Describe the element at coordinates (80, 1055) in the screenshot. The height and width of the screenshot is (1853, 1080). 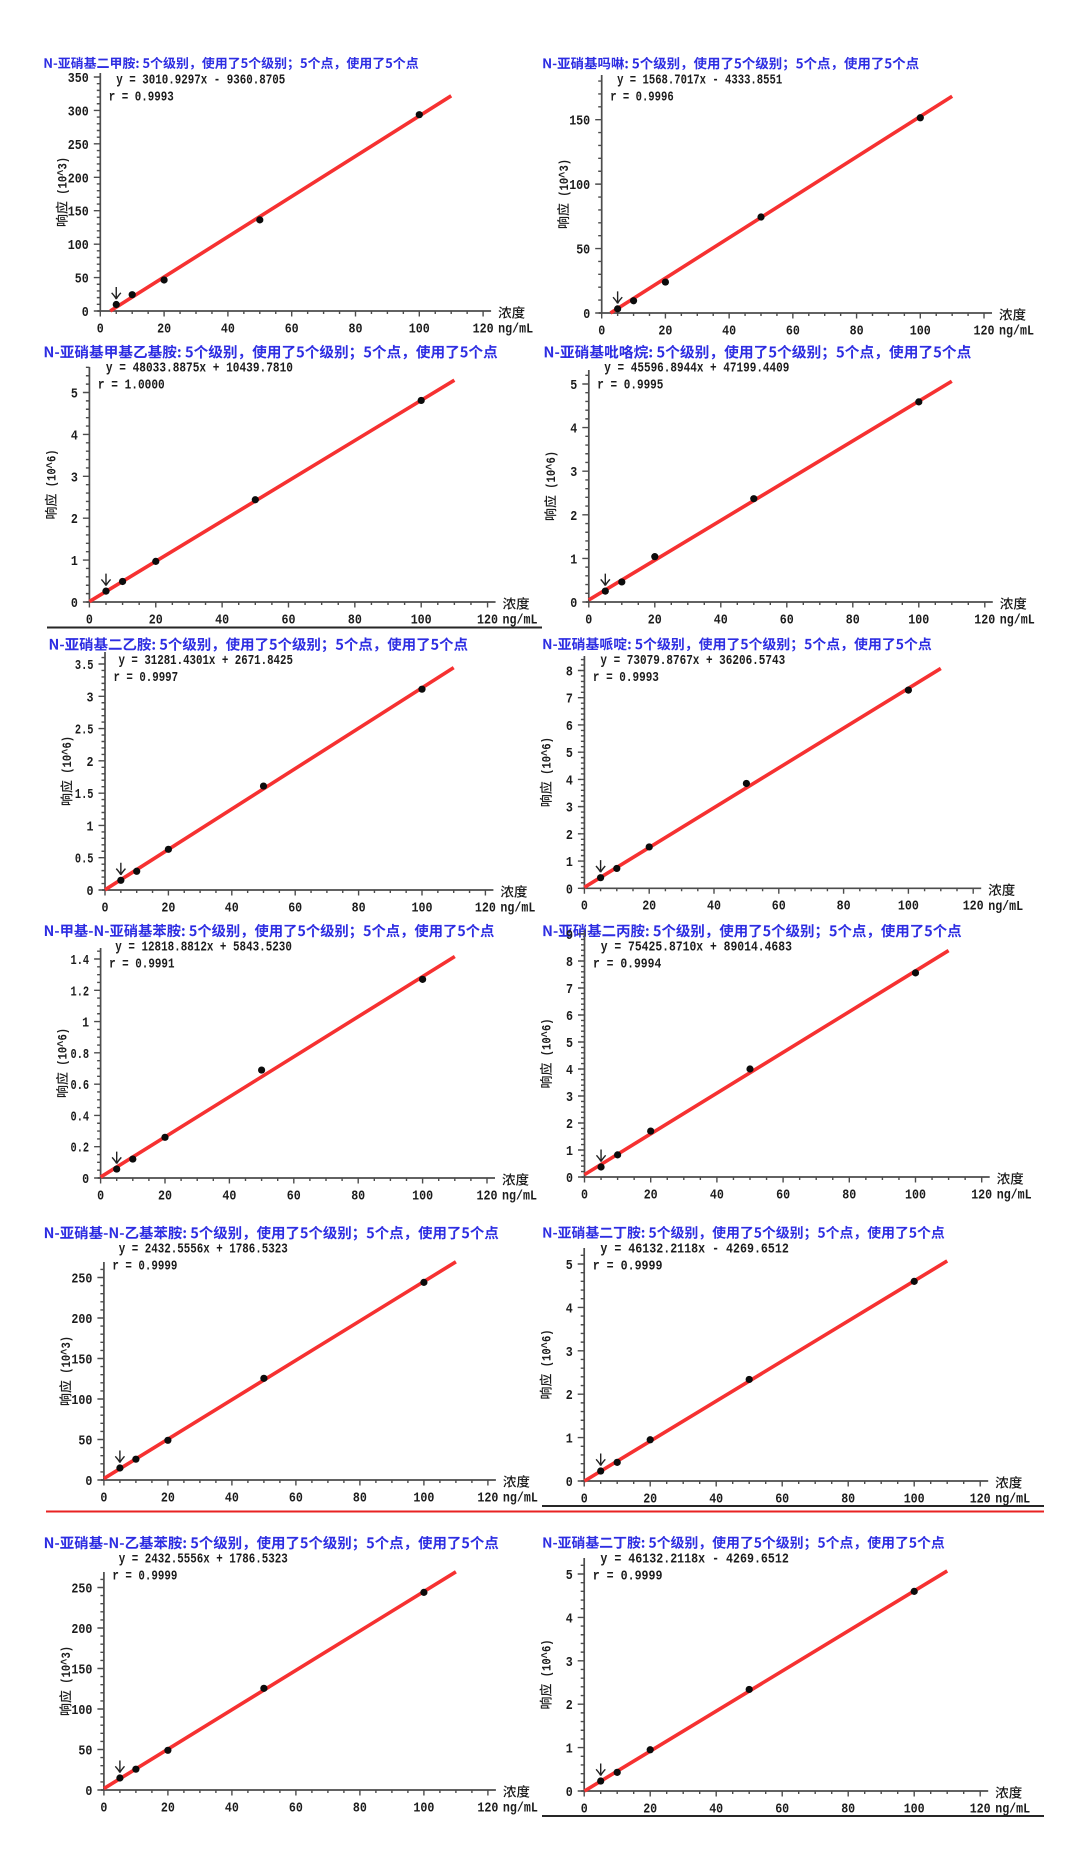
I see `svg-text: 0.8` at that location.